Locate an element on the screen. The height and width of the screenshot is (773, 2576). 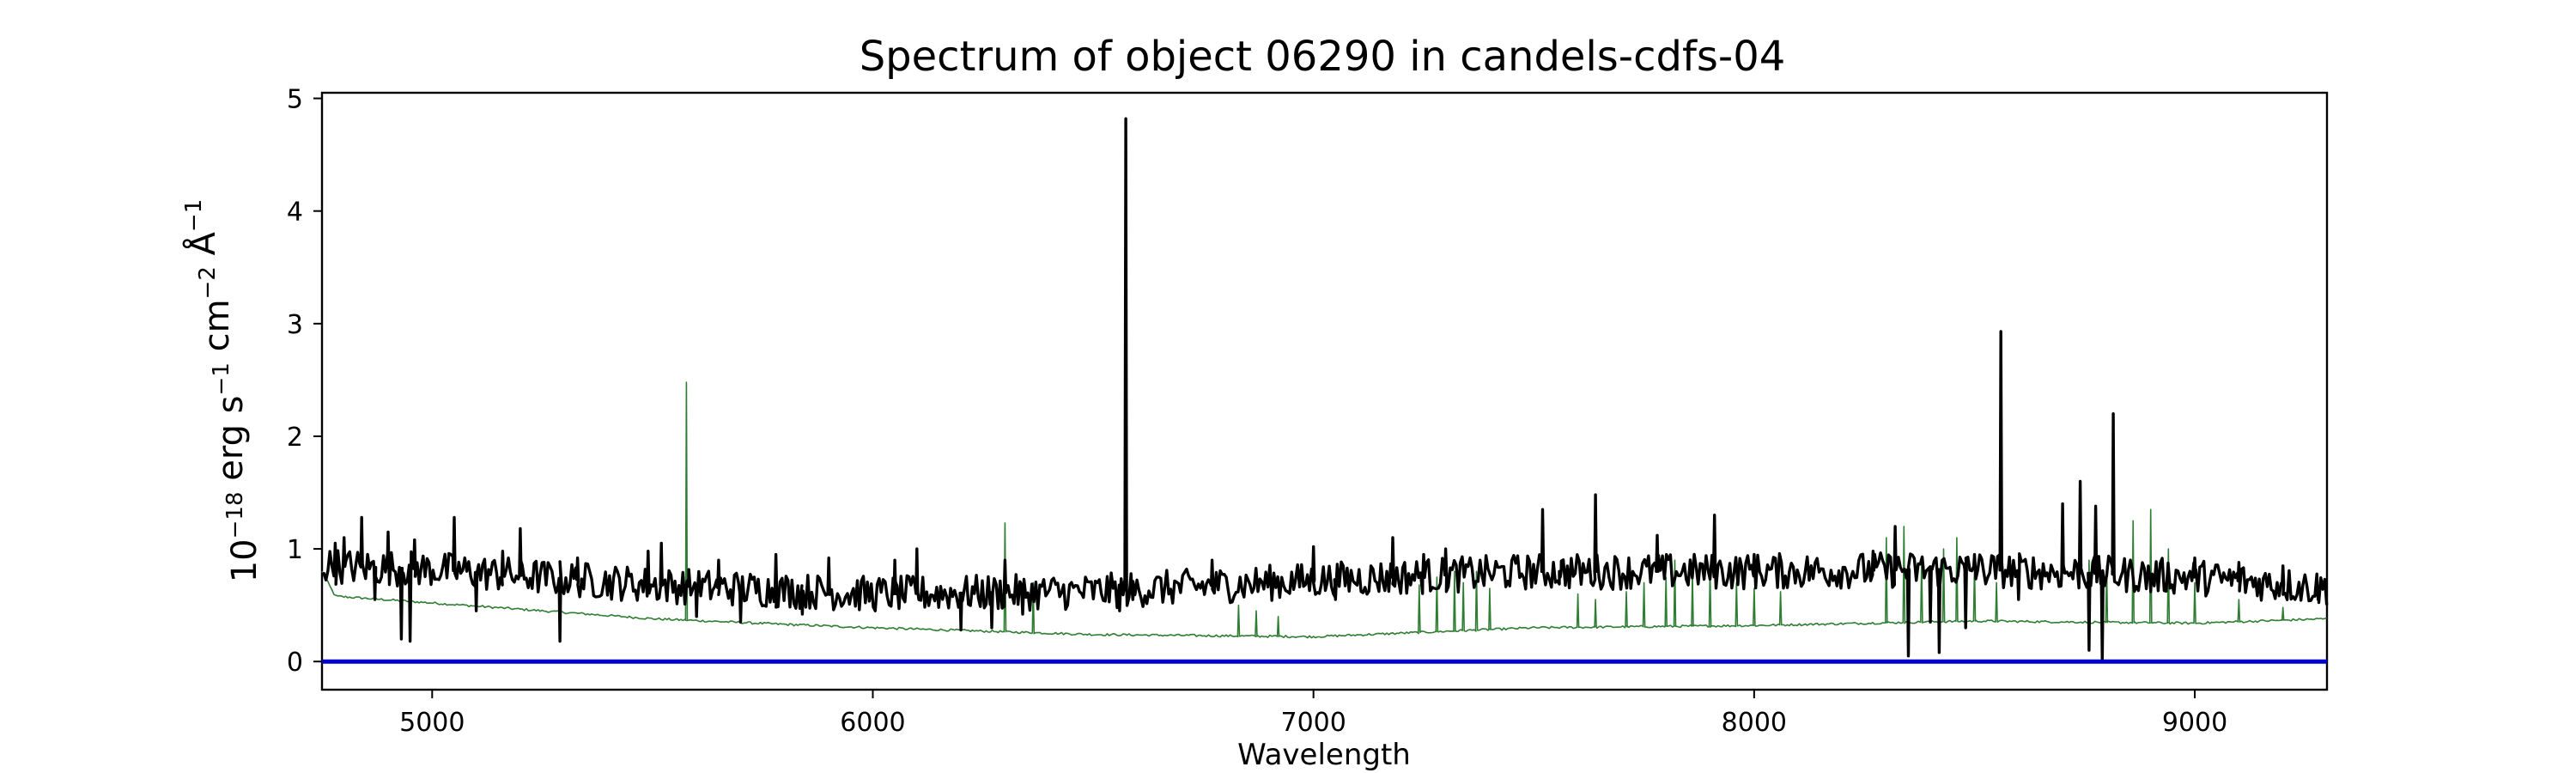
y-tick-label: 1 is located at coordinates (295, 550).